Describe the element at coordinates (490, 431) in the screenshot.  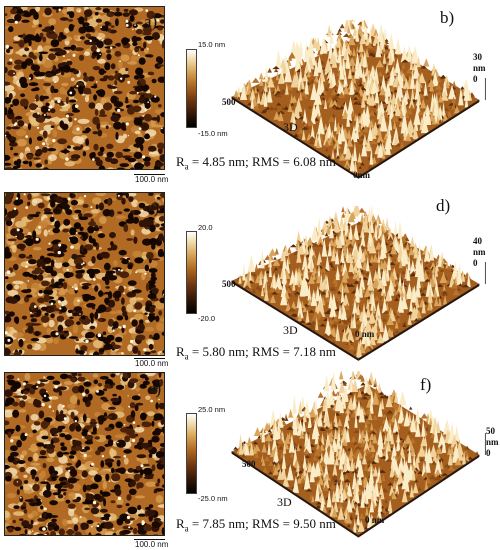
I see `z-axis-max: 50` at that location.